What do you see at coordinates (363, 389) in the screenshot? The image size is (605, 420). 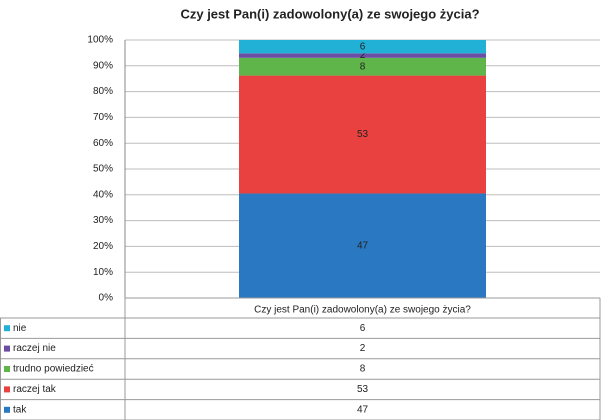 I see `table-value: 53` at bounding box center [363, 389].